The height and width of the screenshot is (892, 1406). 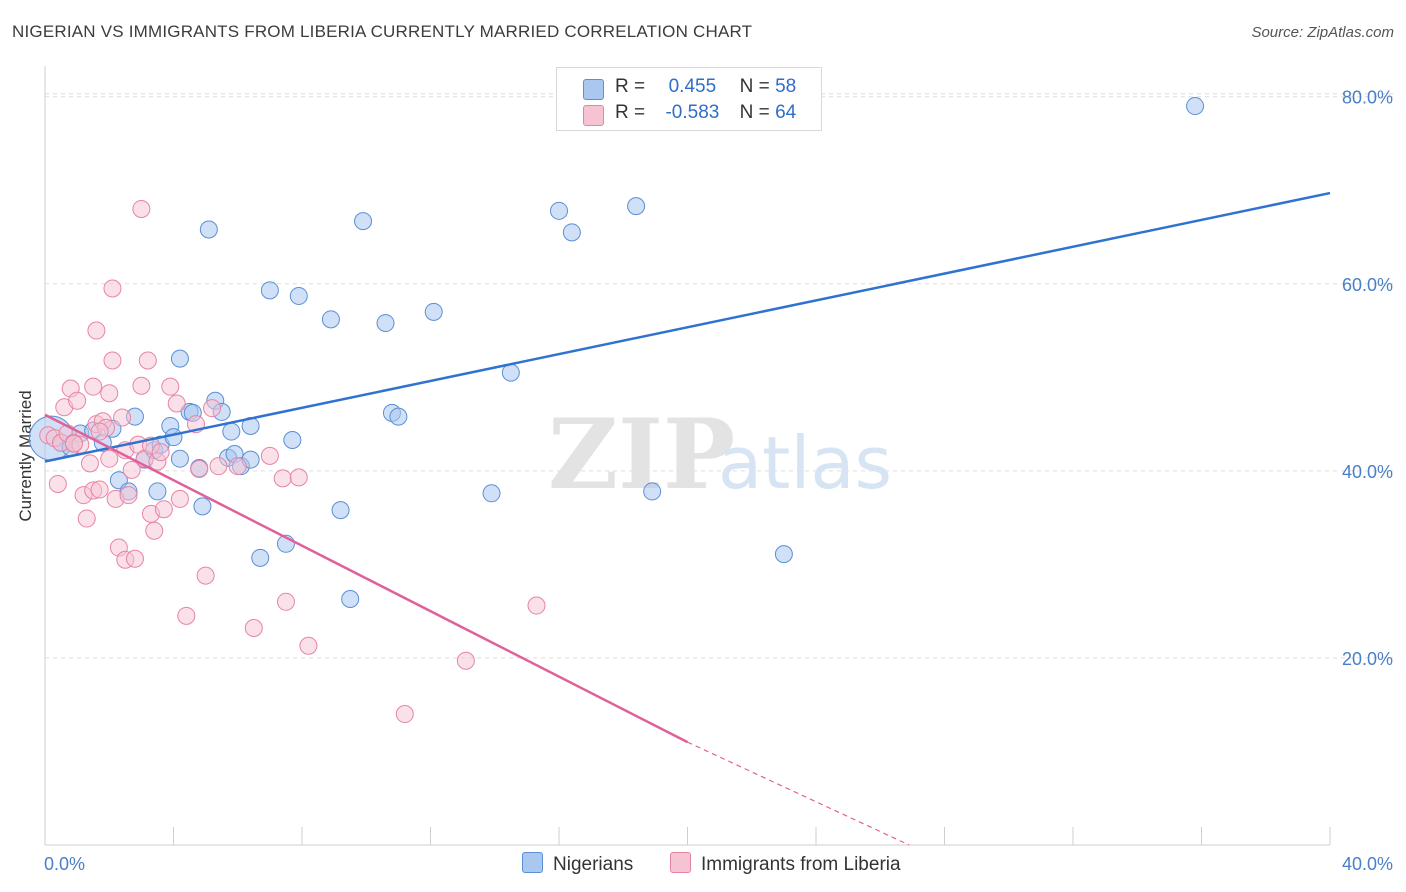 I want to click on y-tick-label: 40.0%, so click(x=1367, y=472).